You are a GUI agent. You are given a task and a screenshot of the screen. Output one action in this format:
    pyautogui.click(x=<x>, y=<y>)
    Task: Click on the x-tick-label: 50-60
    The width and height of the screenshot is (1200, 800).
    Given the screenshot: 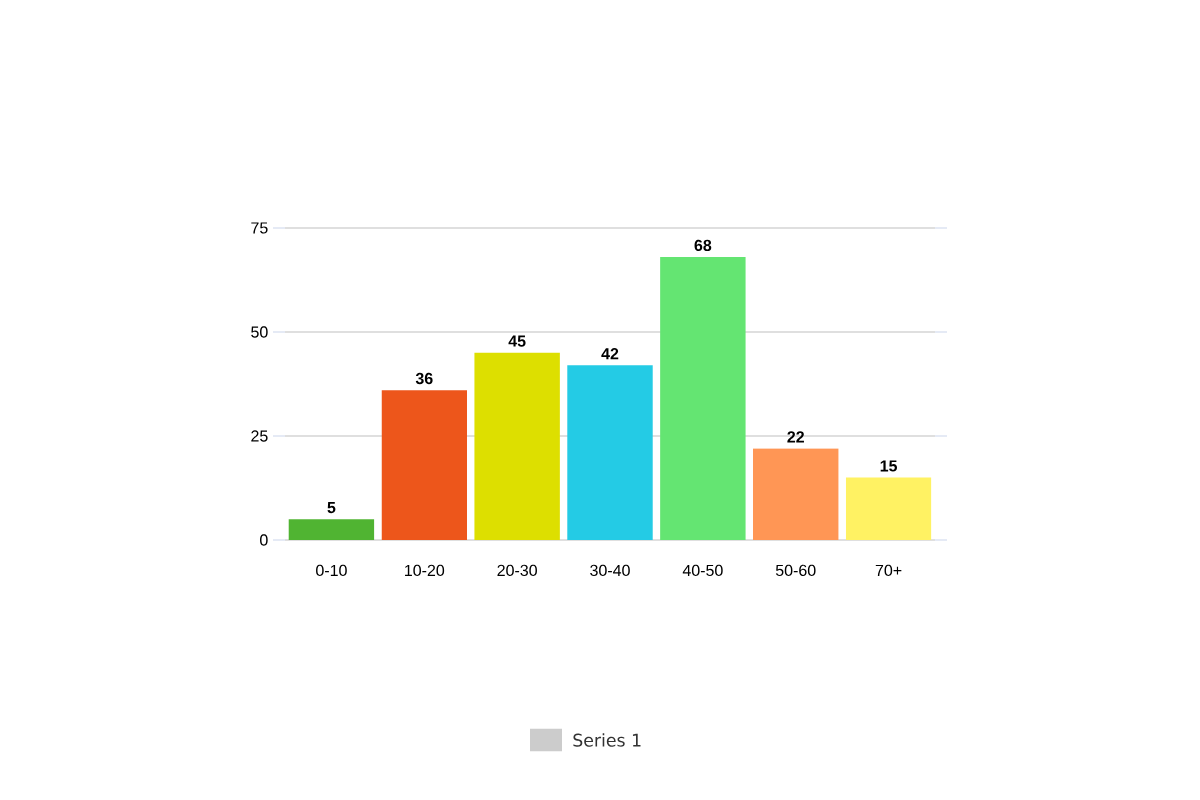 What is the action you would take?
    pyautogui.click(x=795, y=570)
    